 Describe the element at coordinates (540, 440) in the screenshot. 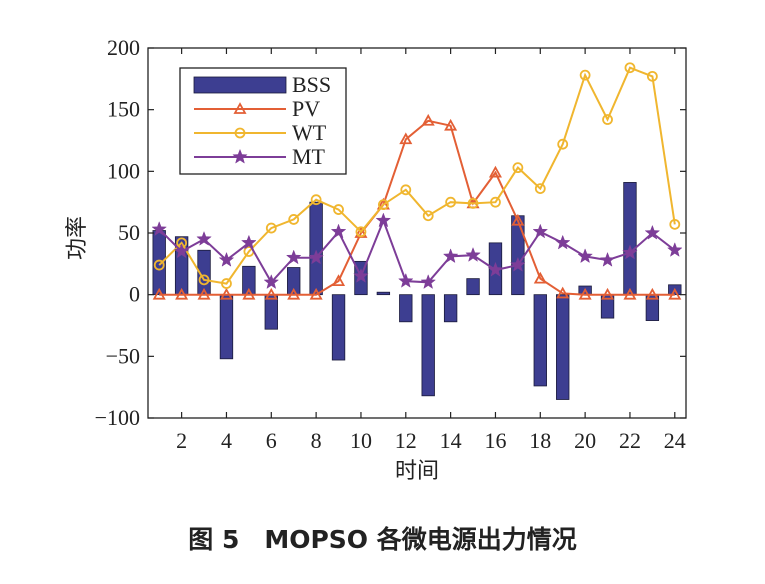

I see `x-tick-label: 18` at that location.